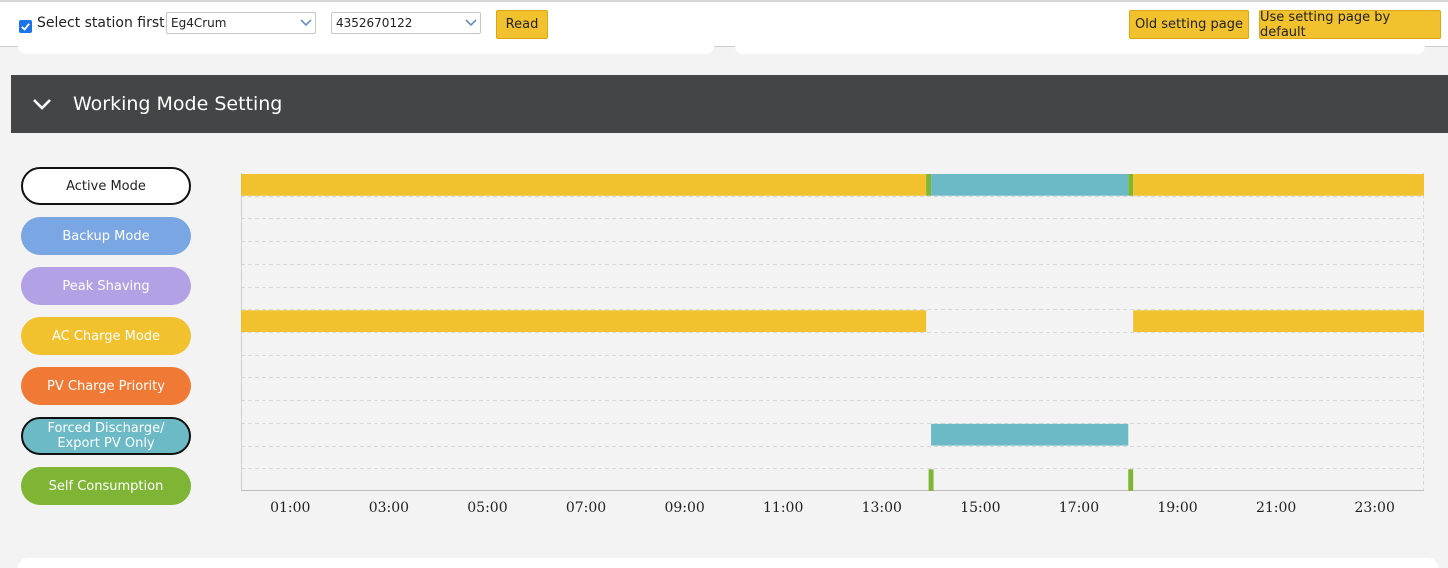 This screenshot has width=1448, height=568. I want to click on x-tick-label: 01:00, so click(290, 508).